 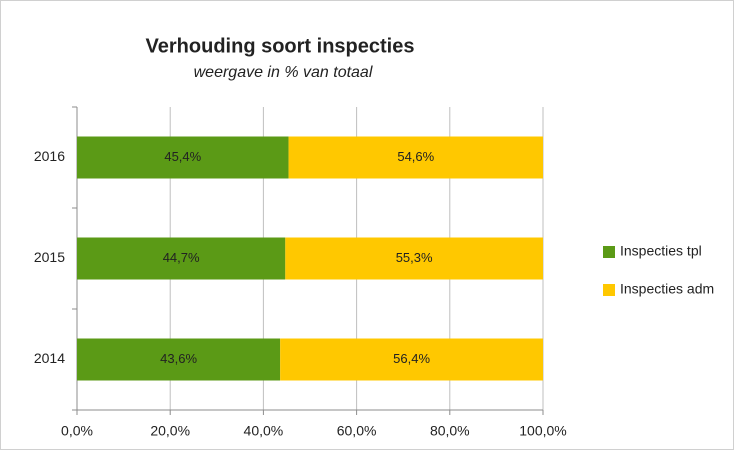 I want to click on x-tick-label: 60,0%, so click(x=357, y=431).